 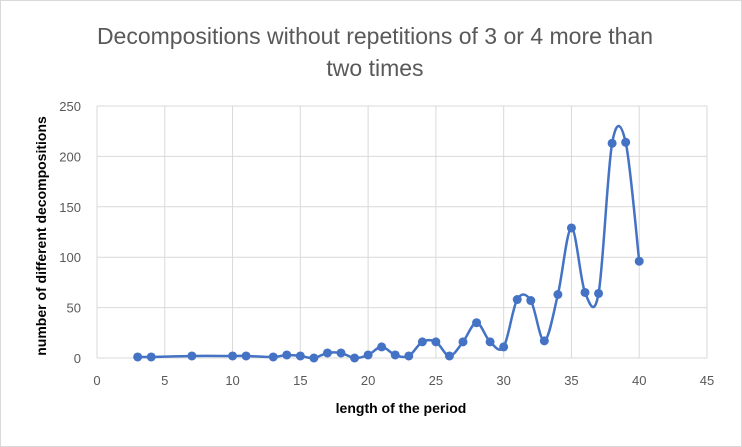 What do you see at coordinates (70, 257) in the screenshot?
I see `y-tick-label: 100` at bounding box center [70, 257].